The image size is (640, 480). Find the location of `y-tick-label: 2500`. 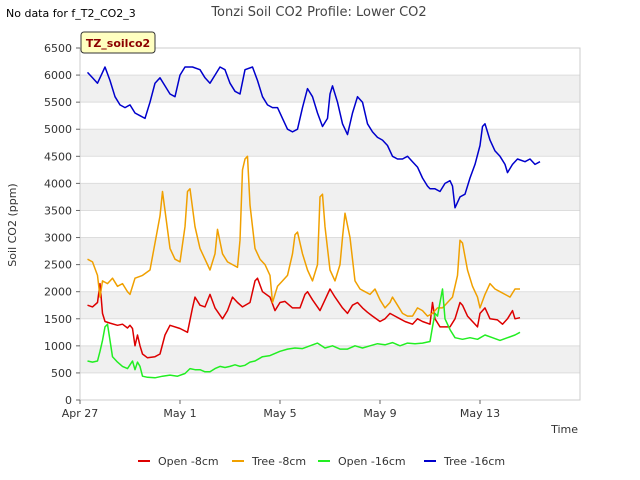

y-tick-label: 2500 is located at coordinates (58, 265).